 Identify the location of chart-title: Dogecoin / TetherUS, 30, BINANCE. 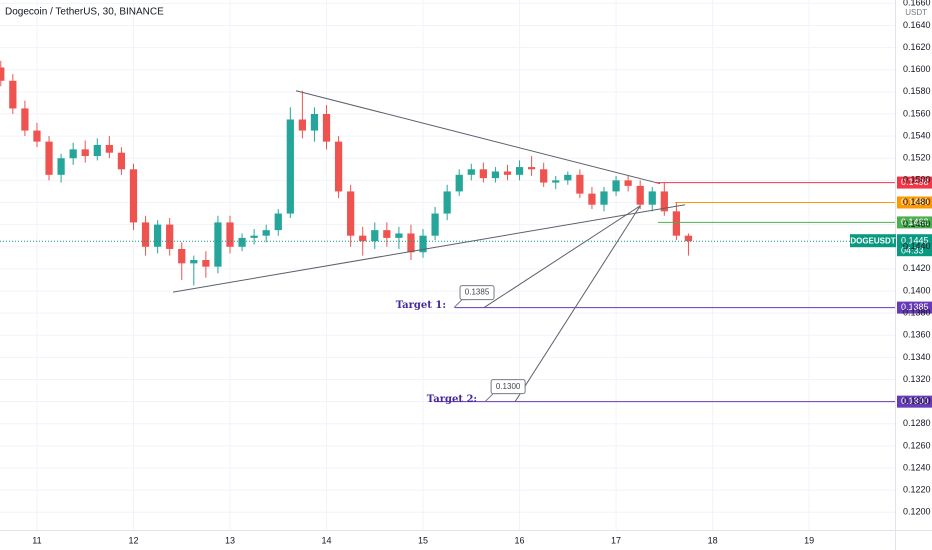
(84, 12).